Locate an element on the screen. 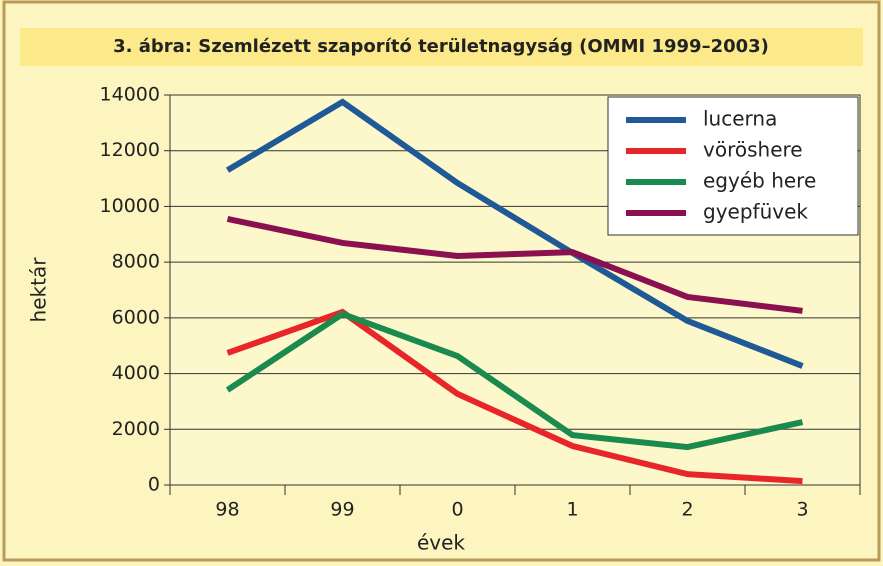 Image resolution: width=883 pixels, height=566 pixels. x-tick-label: 99 is located at coordinates (342, 510).